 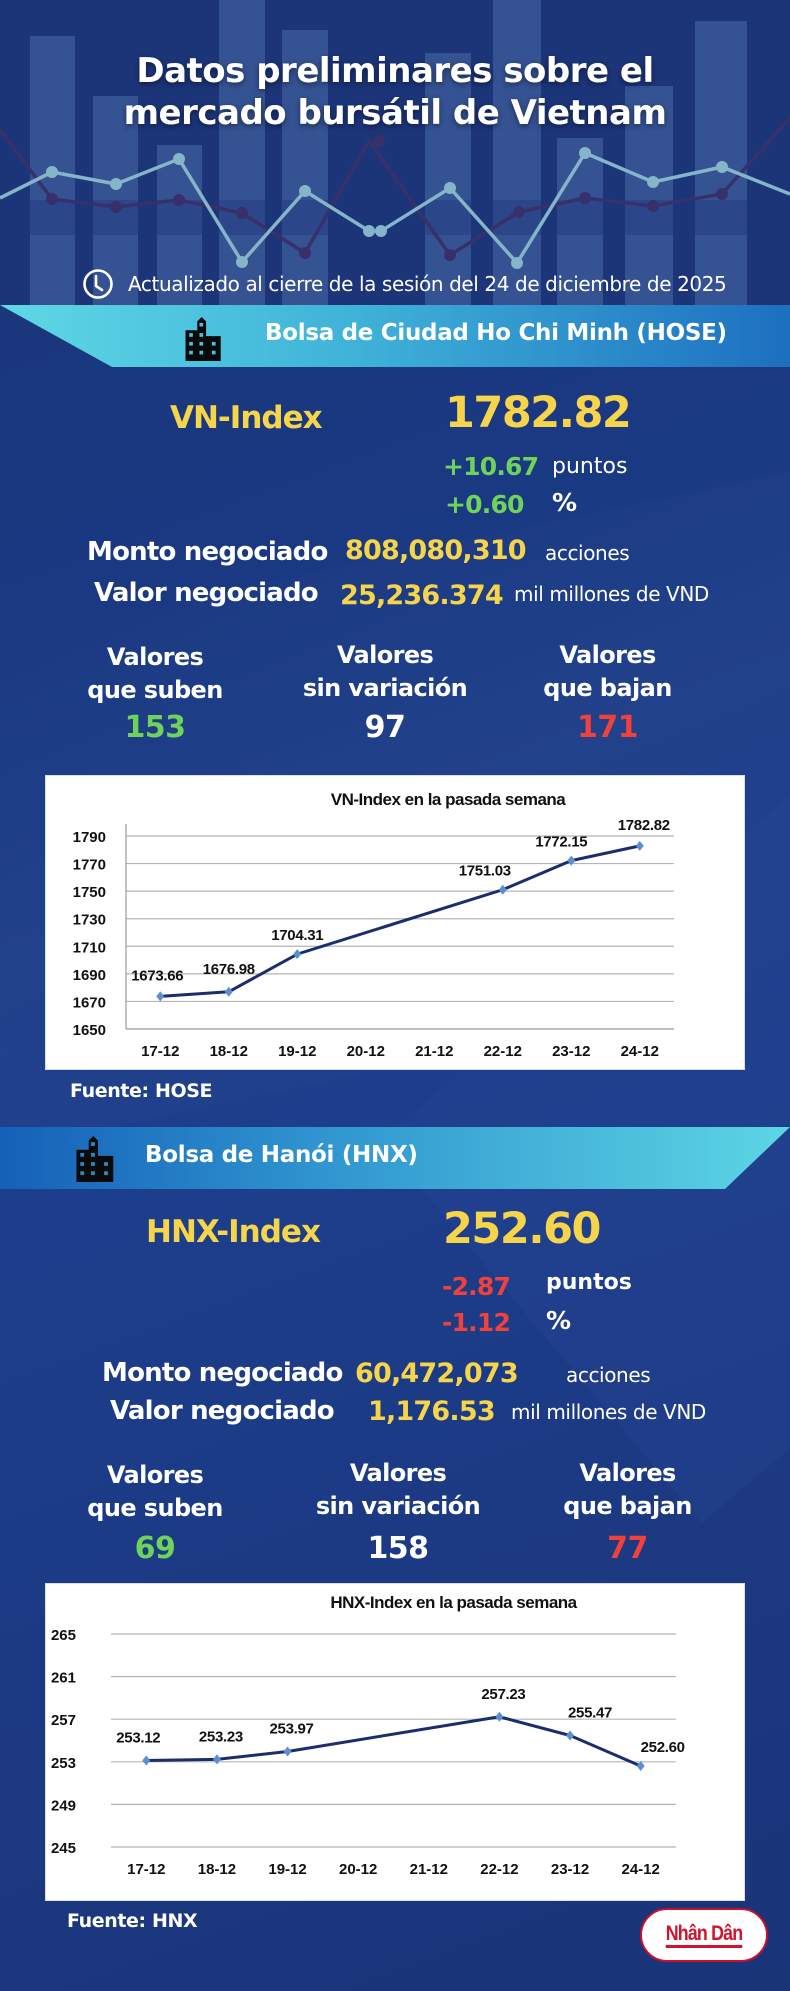 I want to click on hnx-value-unit: mil millones de VND, so click(x=608, y=1412).